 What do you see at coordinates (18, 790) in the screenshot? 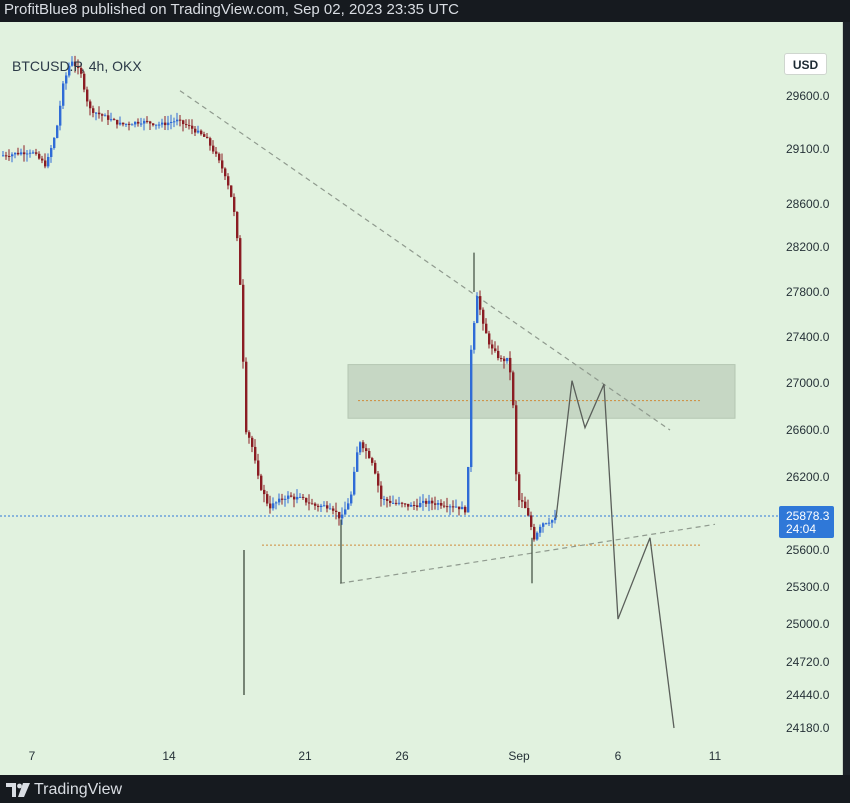
I see `tradingview-logo-icon` at bounding box center [18, 790].